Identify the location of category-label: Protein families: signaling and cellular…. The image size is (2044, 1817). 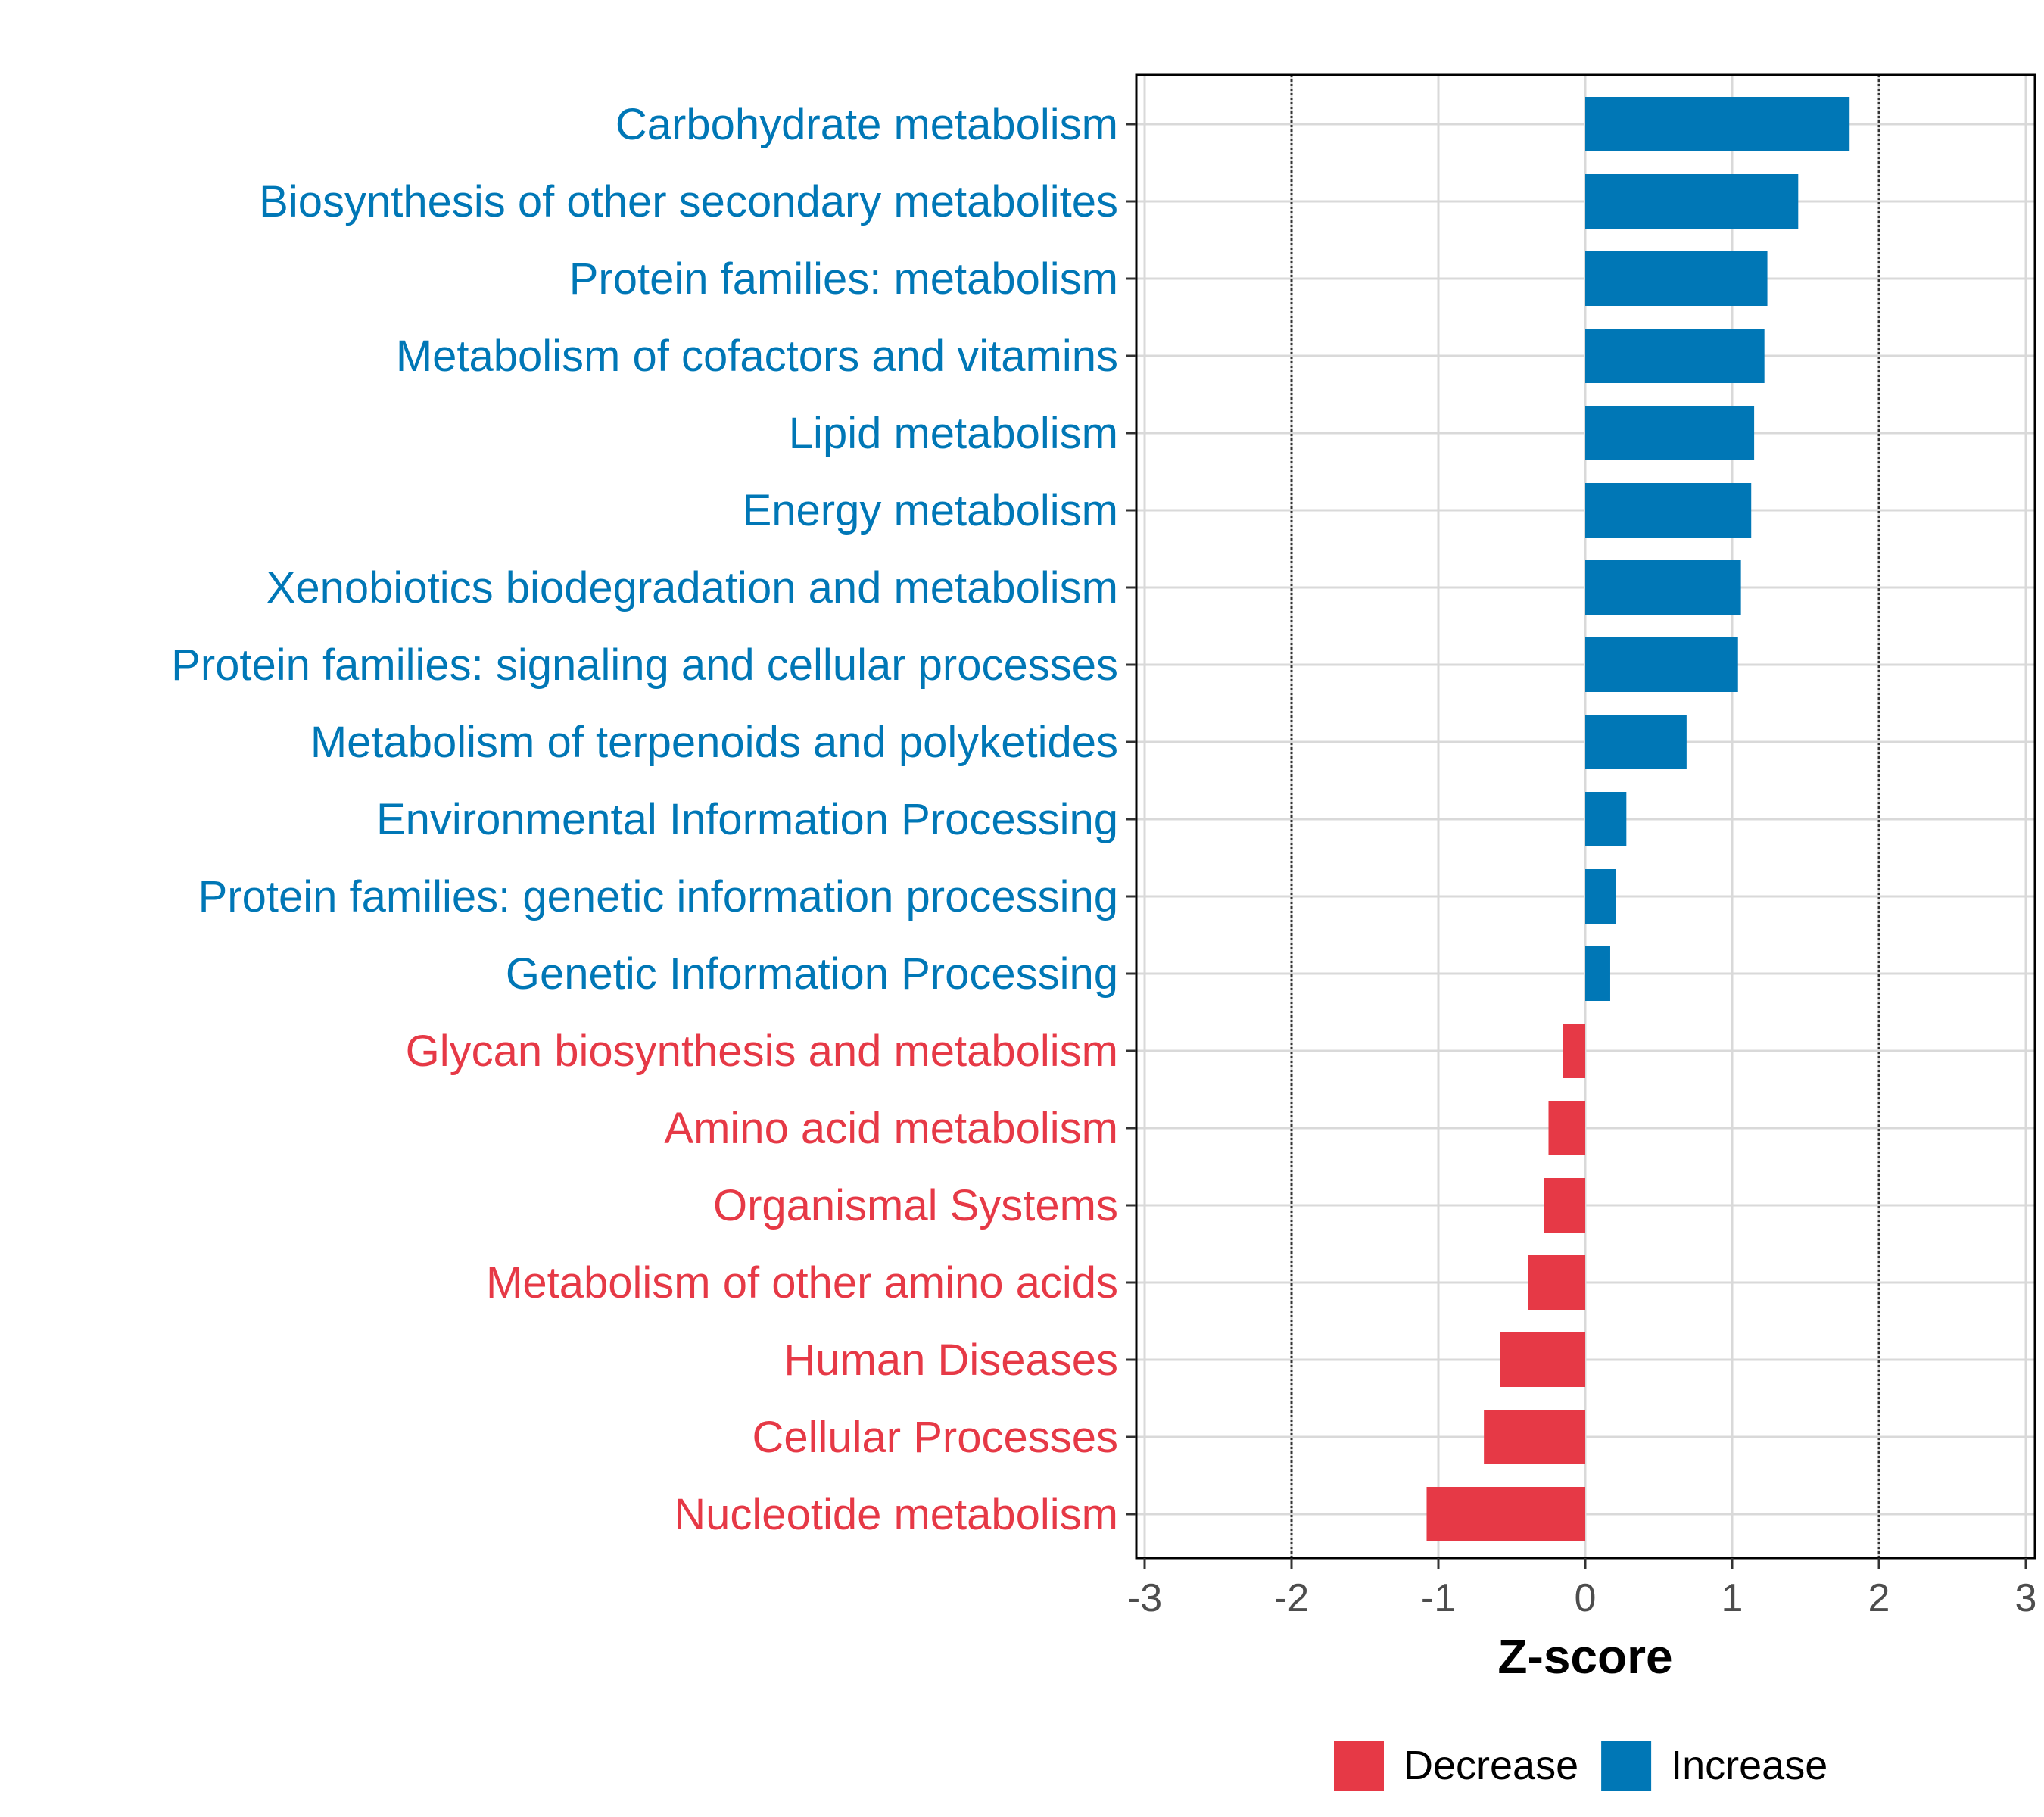
(644, 665).